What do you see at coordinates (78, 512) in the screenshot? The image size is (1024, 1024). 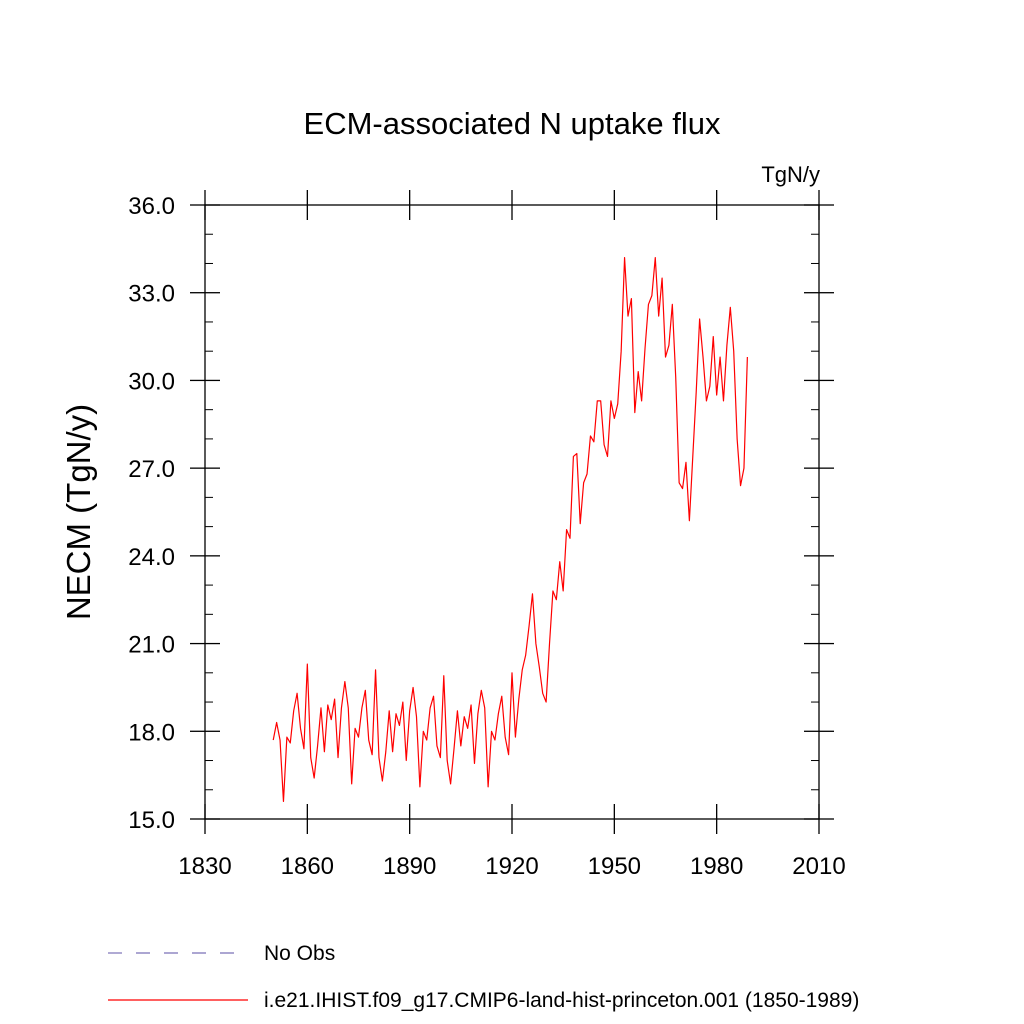 I see `y-axis-label: NECM (TgN/y)` at bounding box center [78, 512].